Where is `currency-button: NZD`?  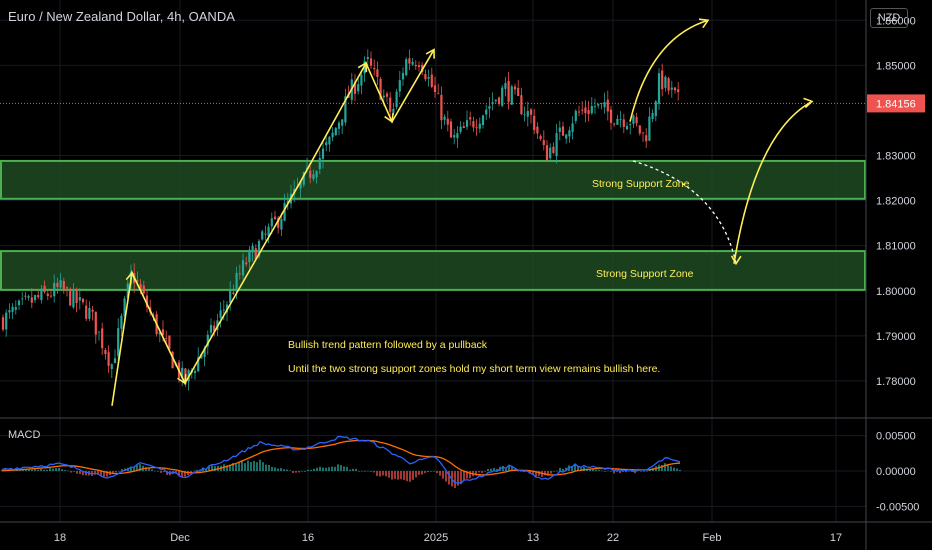
currency-button: NZD is located at coordinates (889, 18).